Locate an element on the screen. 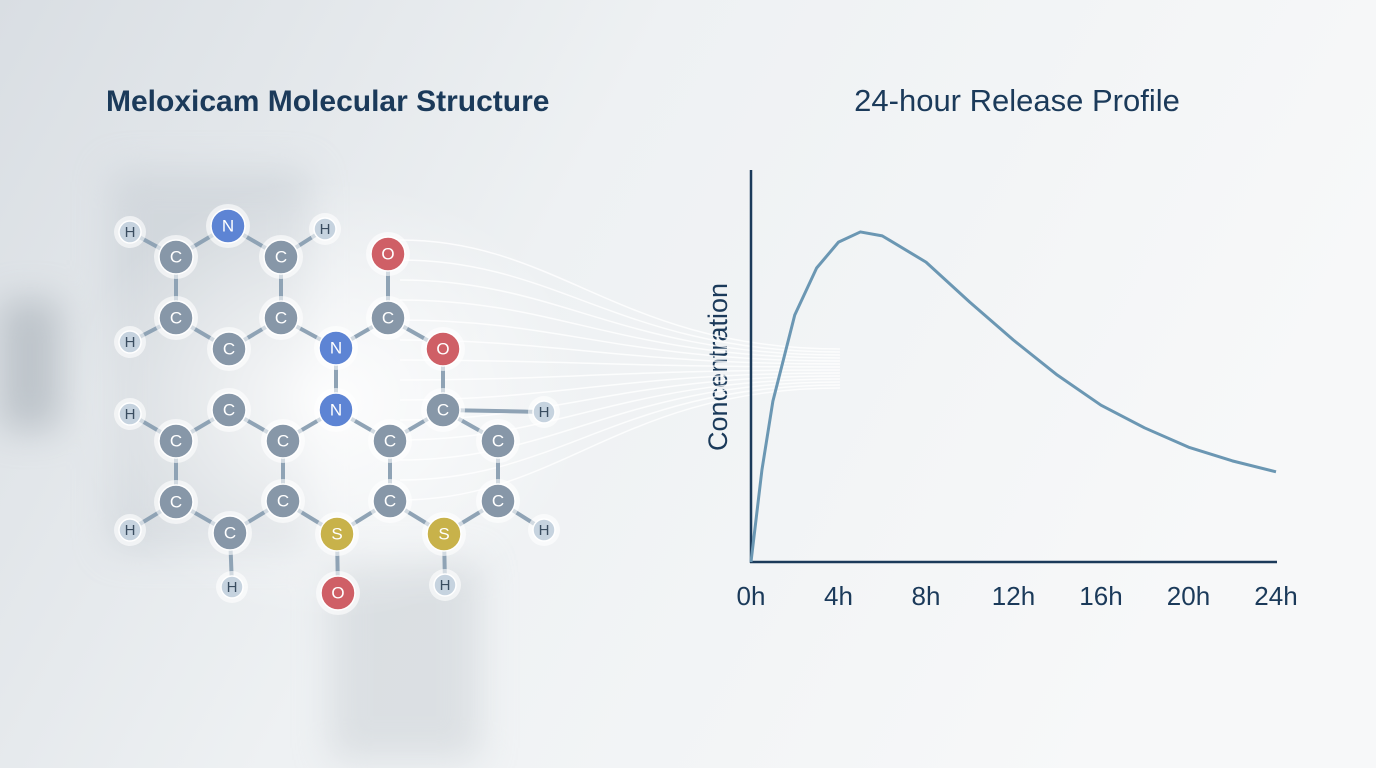  x-tick-label: 20h is located at coordinates (1188, 596).